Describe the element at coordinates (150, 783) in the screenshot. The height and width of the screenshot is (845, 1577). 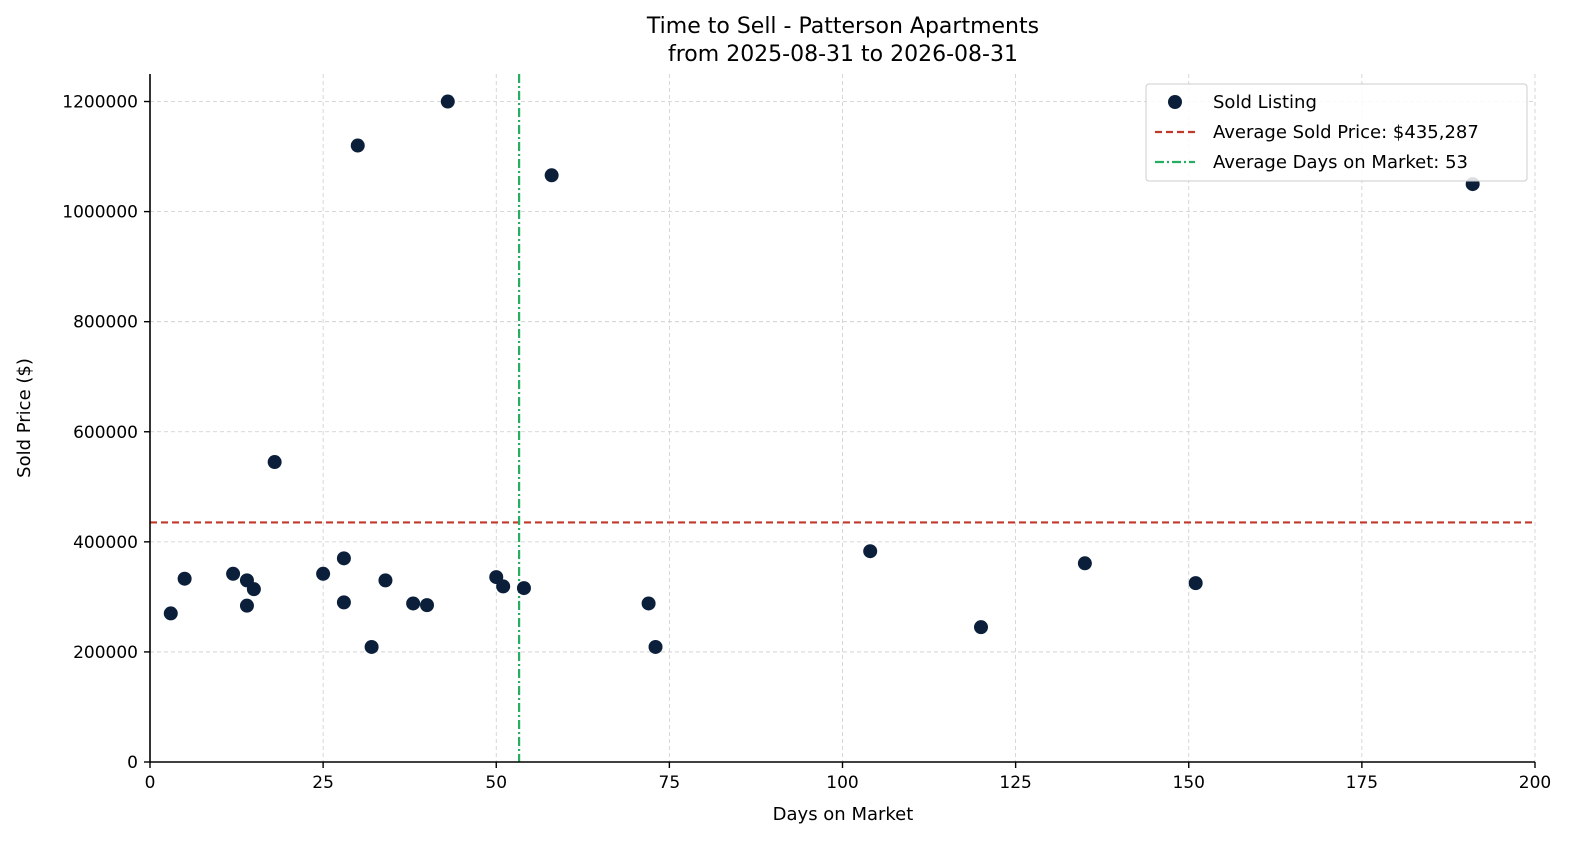
I see `x-tick-label: 0` at that location.